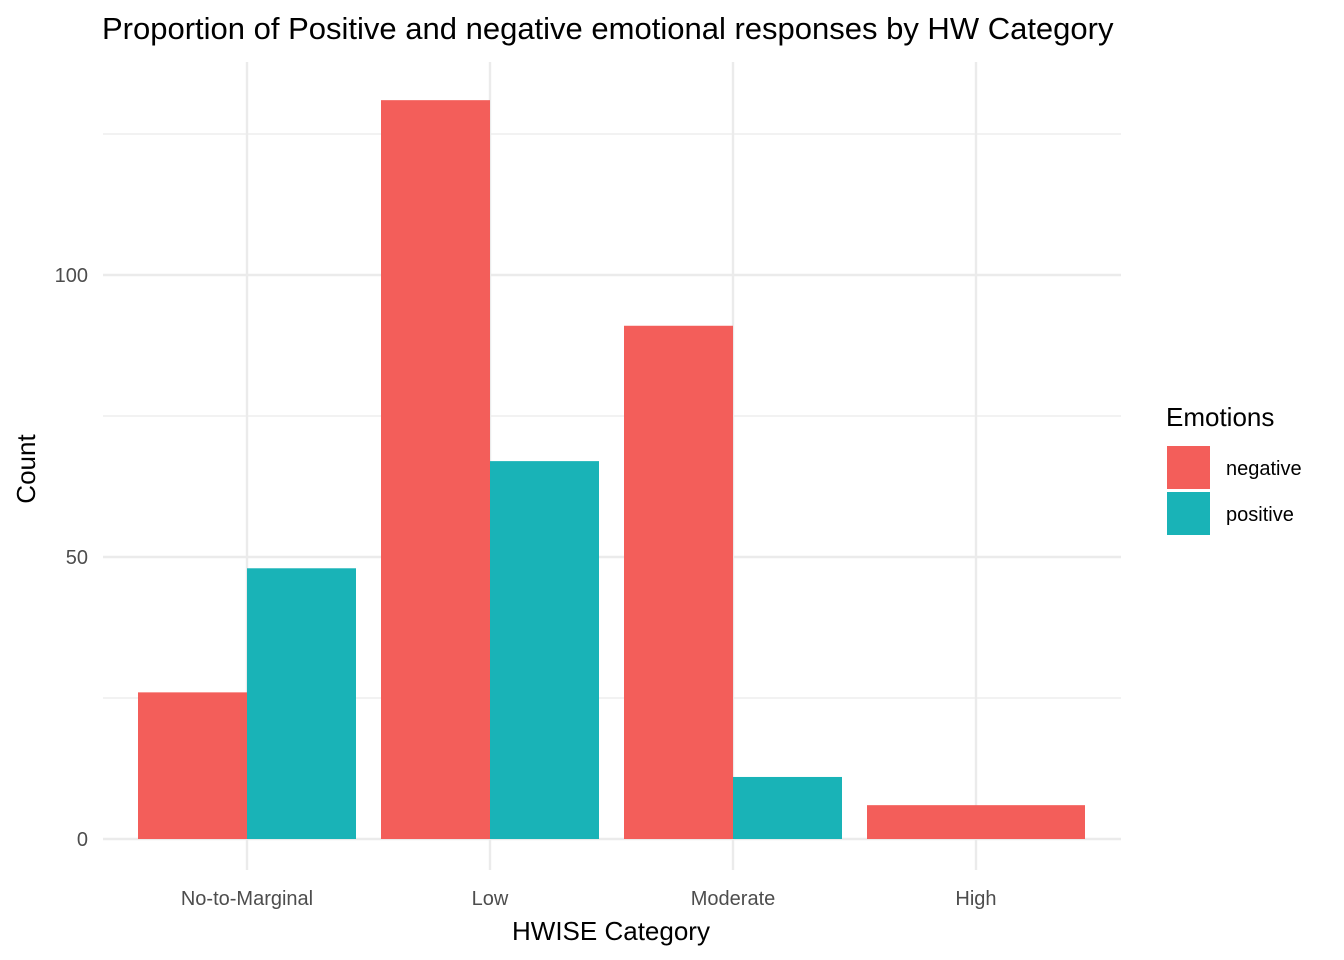  I want to click on legend-swatch-negative, so click(1188, 467).